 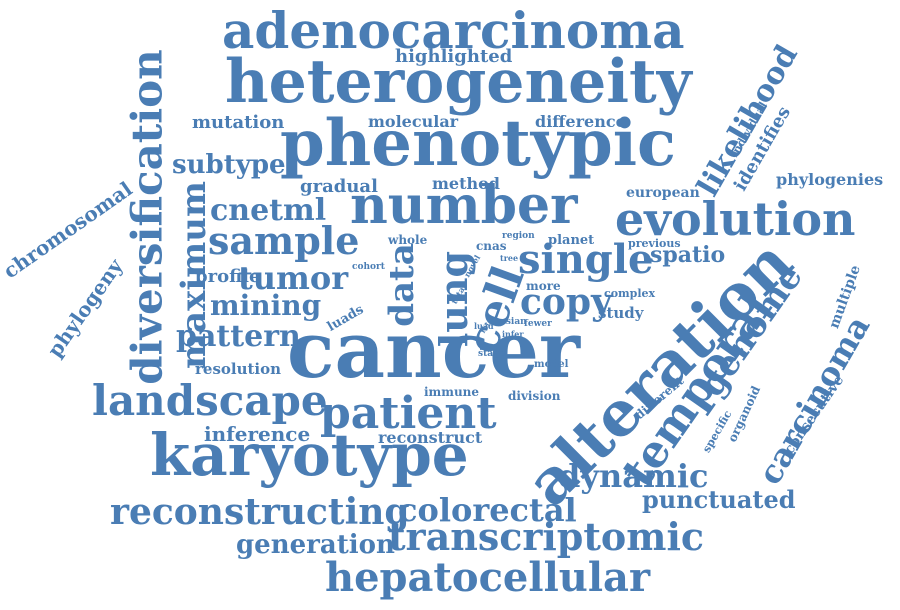 What do you see at coordinates (488, 577) in the screenshot?
I see `word-hepatocellular: hepatocellular` at bounding box center [488, 577].